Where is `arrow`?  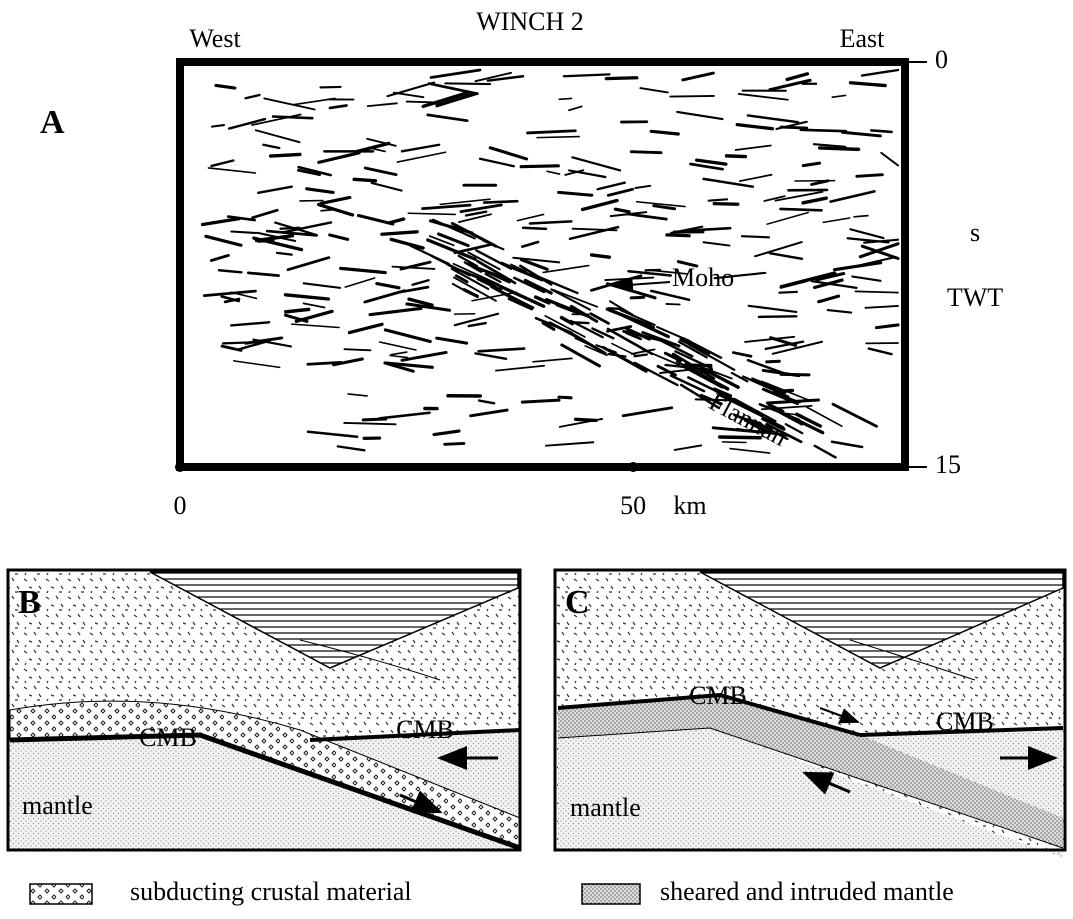
arrow is located at coordinates (839, 715).